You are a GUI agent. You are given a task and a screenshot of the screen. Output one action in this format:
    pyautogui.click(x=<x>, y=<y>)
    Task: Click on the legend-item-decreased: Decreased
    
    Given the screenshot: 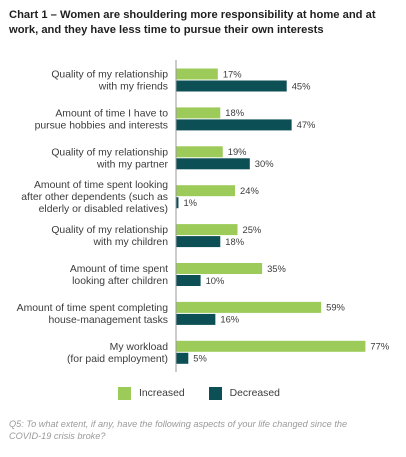 What is the action you would take?
    pyautogui.click(x=244, y=393)
    